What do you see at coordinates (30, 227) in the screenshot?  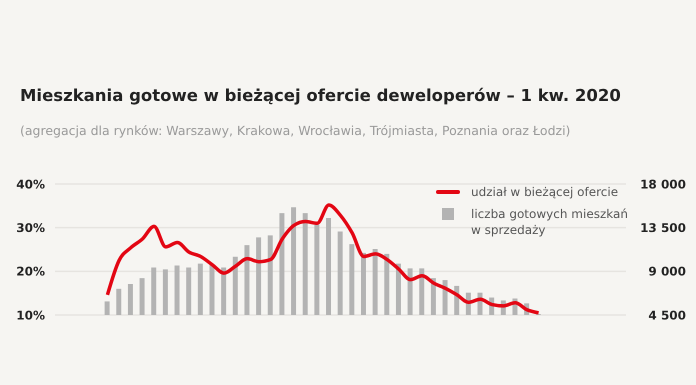 I see `y-tick-label: 30%` at bounding box center [30, 227].